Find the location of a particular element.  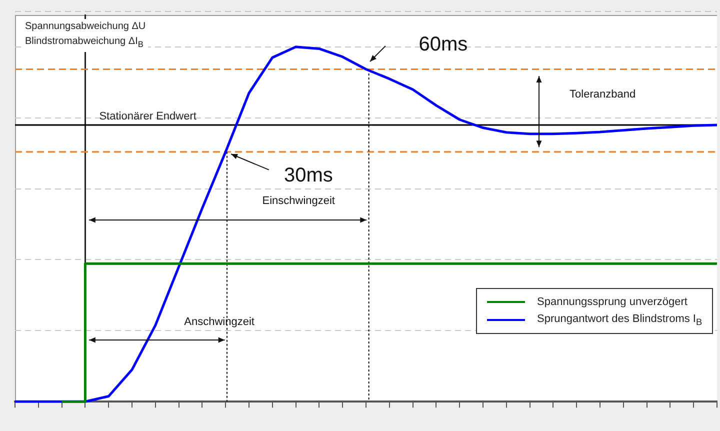

annotation: Toleranzband is located at coordinates (603, 94).